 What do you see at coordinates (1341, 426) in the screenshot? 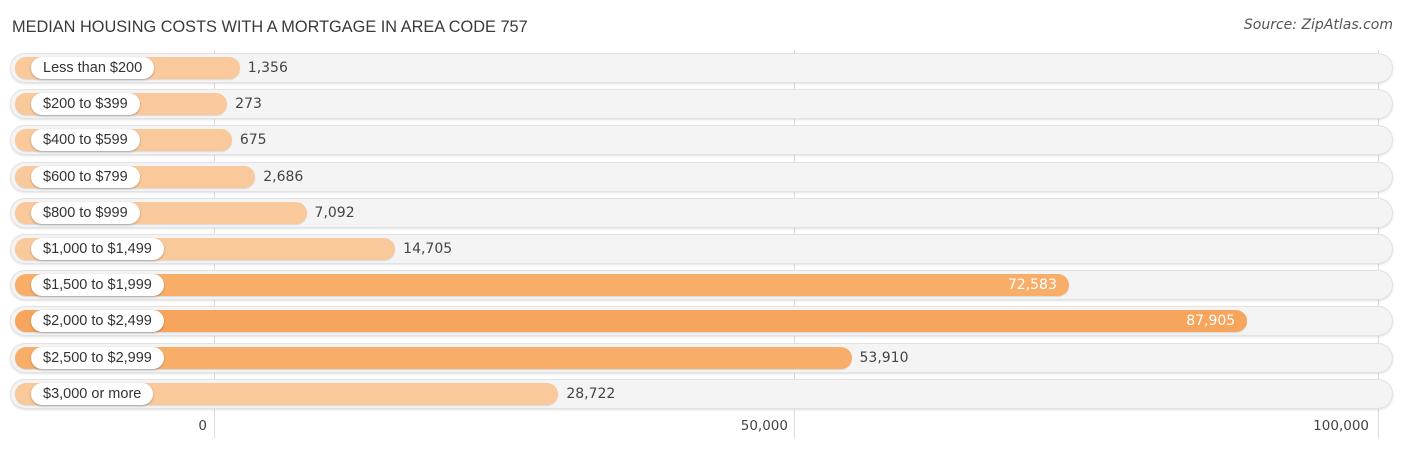
I see `tick-100000: 100,000` at bounding box center [1341, 426].